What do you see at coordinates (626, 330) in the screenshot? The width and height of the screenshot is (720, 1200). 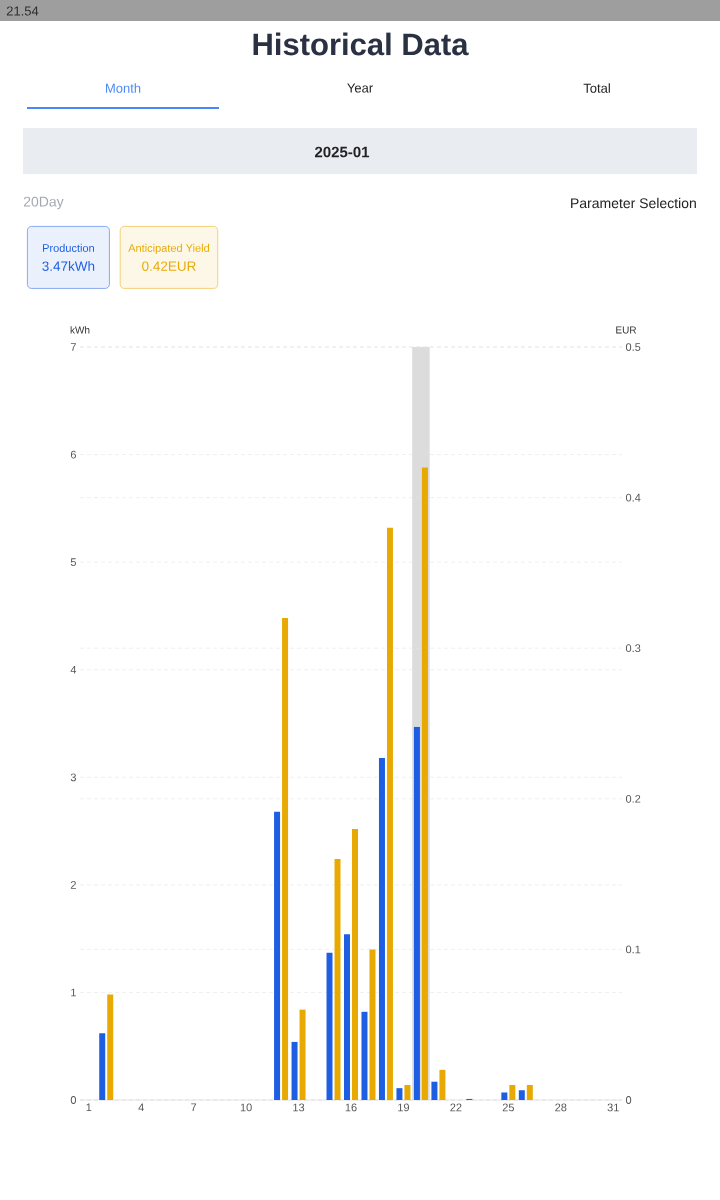 I see `y2-axis-title: EUR` at bounding box center [626, 330].